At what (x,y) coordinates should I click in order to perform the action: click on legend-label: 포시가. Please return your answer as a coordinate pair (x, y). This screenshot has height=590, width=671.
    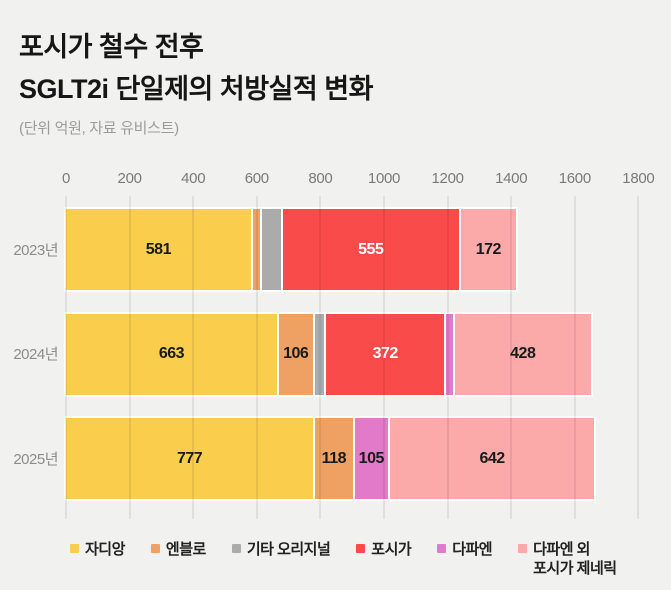
    Looking at the image, I should click on (391, 549).